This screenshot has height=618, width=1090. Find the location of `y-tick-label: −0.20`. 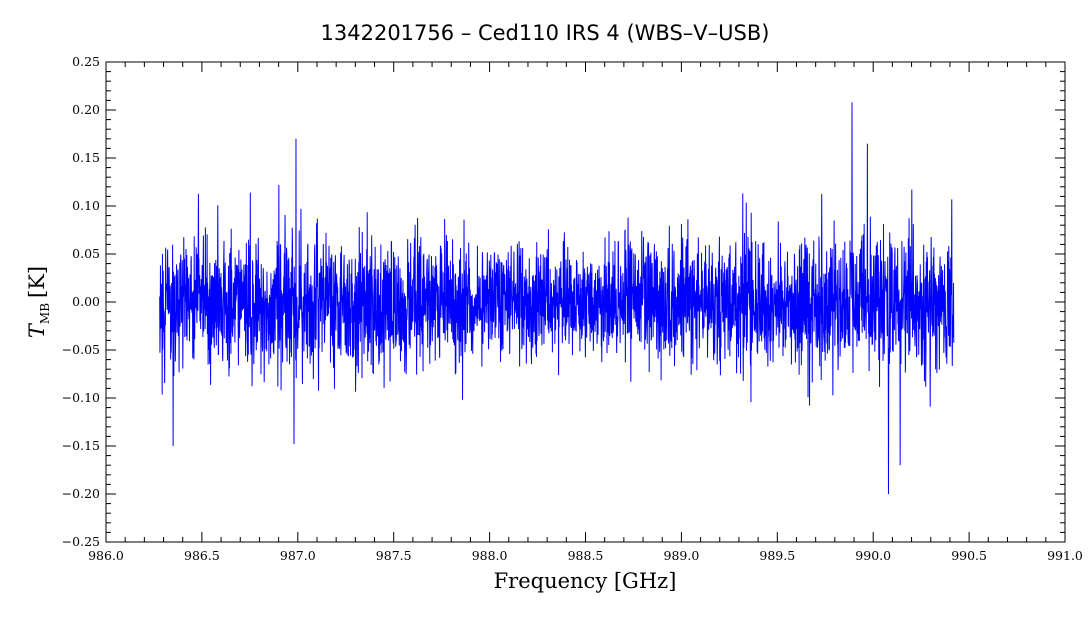

y-tick-label: −0.20 is located at coordinates (81, 493).